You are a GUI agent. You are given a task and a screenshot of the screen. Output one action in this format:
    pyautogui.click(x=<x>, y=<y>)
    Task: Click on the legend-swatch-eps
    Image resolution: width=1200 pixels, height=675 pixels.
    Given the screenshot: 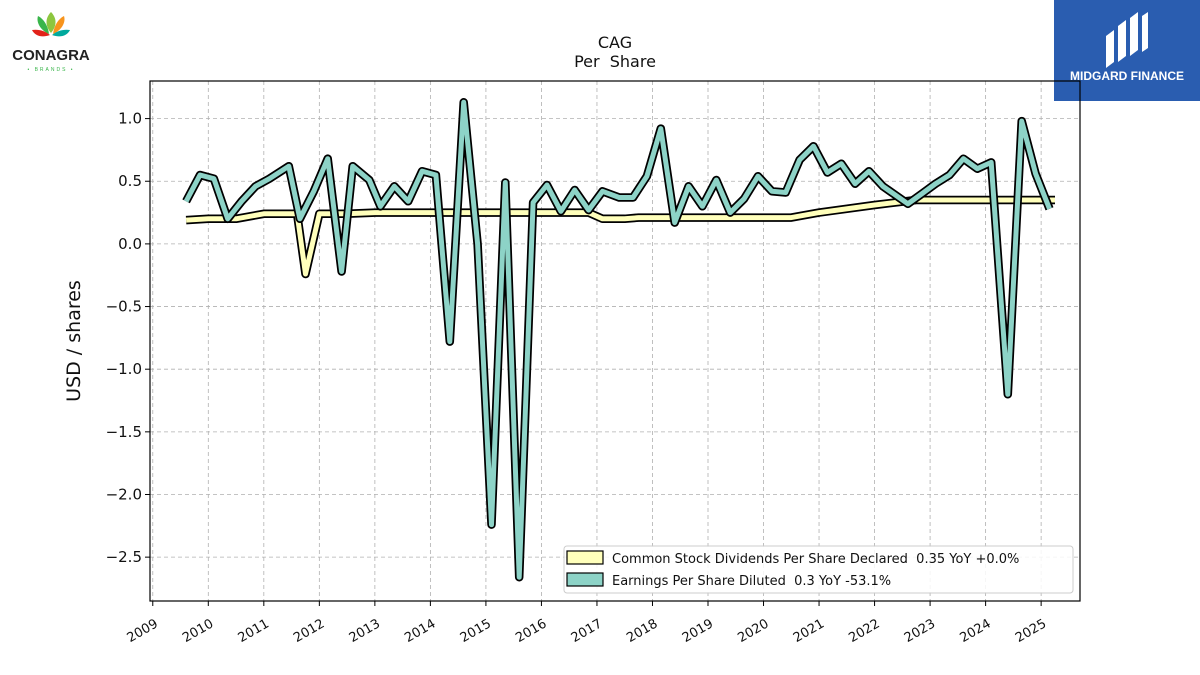 What is the action you would take?
    pyautogui.click(x=585, y=579)
    